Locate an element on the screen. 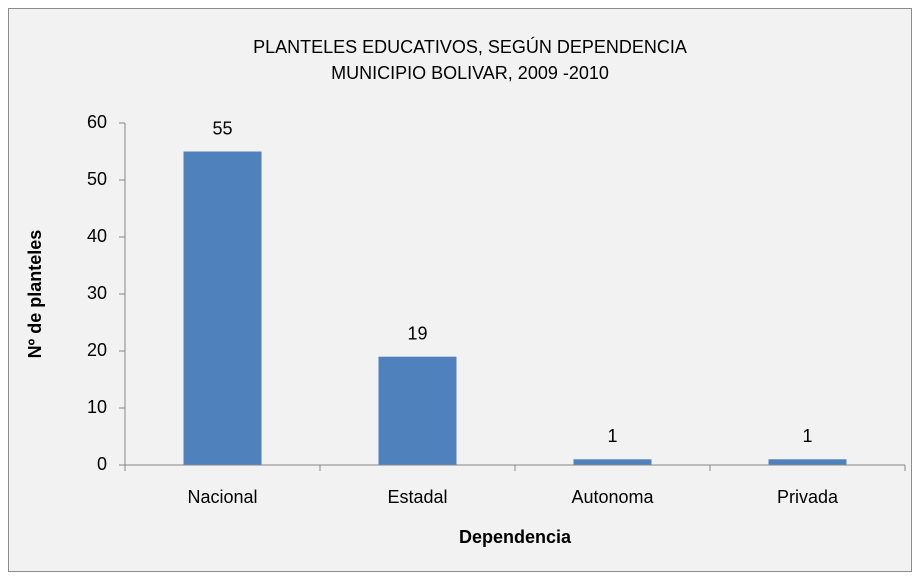  y-tick-label: 40 is located at coordinates (97, 236).